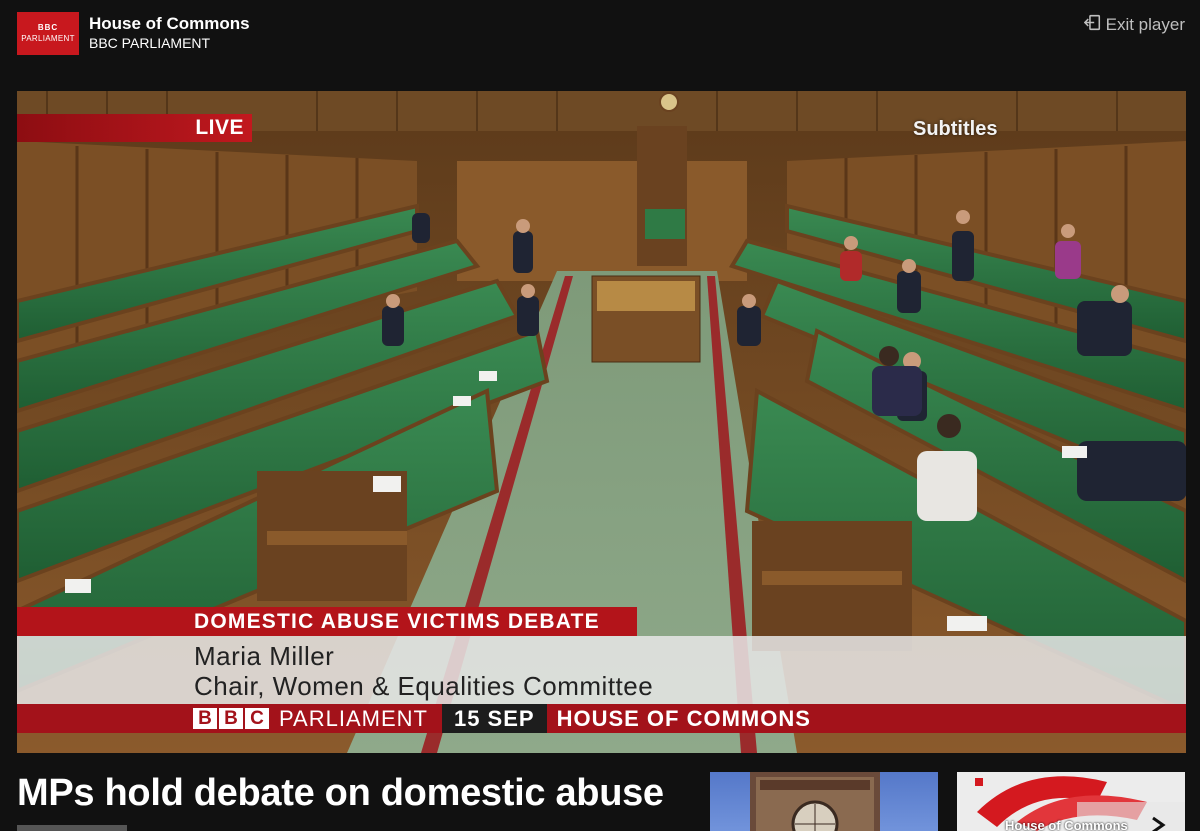 Image resolution: width=1200 pixels, height=831 pixels. What do you see at coordinates (48, 27) in the screenshot?
I see `logo-line-1: BBC` at bounding box center [48, 27].